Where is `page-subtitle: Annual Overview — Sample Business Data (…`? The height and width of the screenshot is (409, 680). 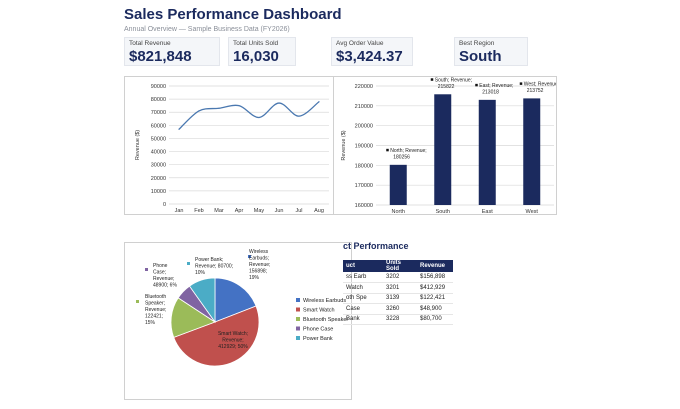 page-subtitle: Annual Overview — Sample Business Data (… is located at coordinates (207, 29).